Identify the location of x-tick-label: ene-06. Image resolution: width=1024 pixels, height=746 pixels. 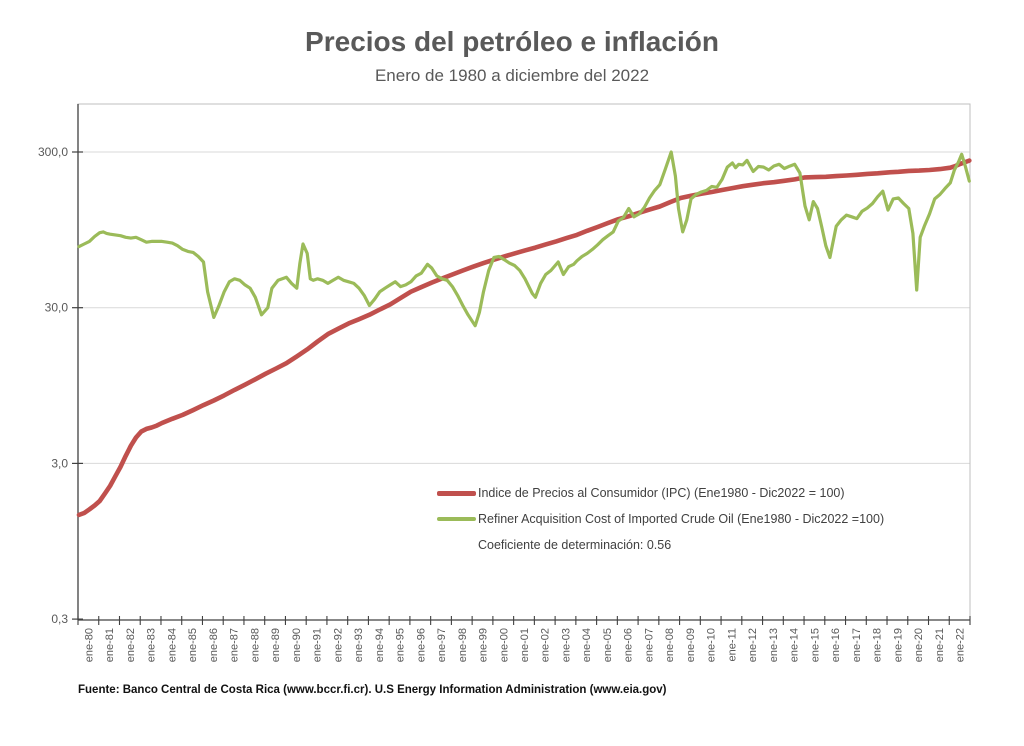
(629, 645).